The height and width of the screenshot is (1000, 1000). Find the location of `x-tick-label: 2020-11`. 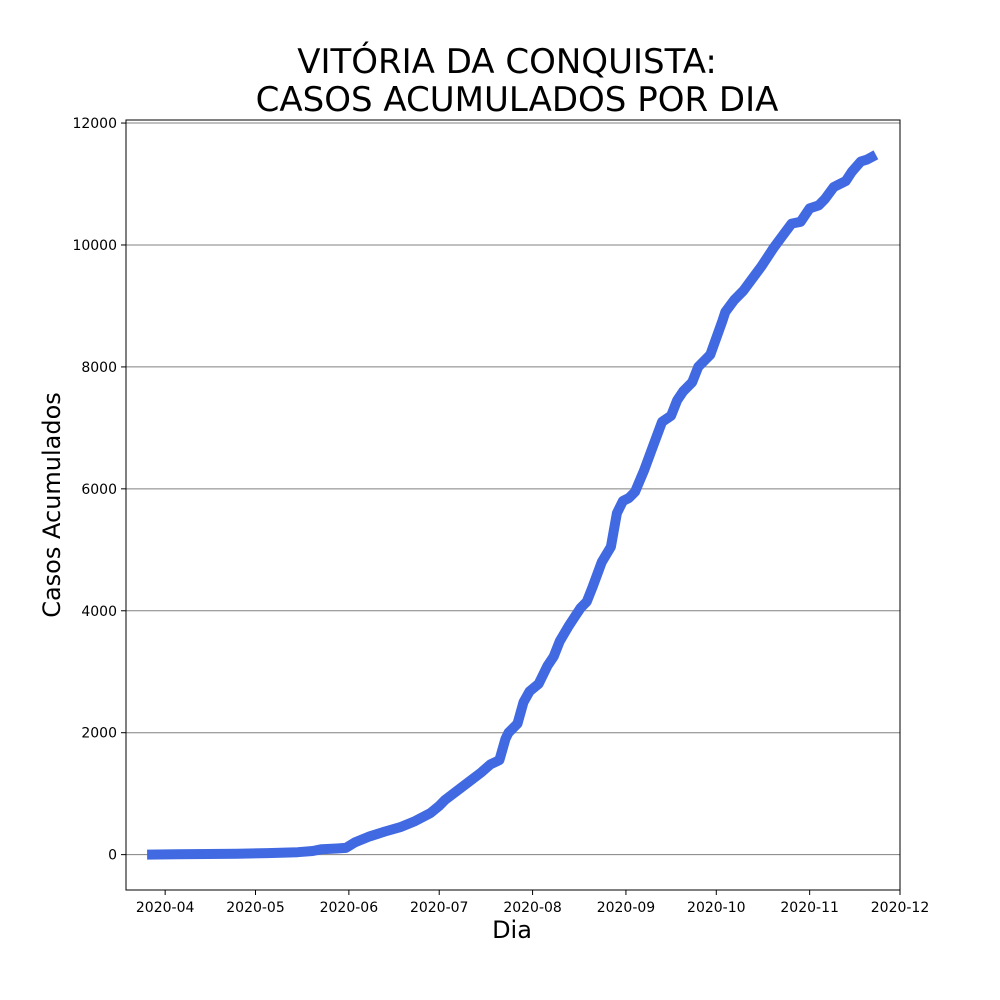

x-tick-label: 2020-11 is located at coordinates (809, 908).